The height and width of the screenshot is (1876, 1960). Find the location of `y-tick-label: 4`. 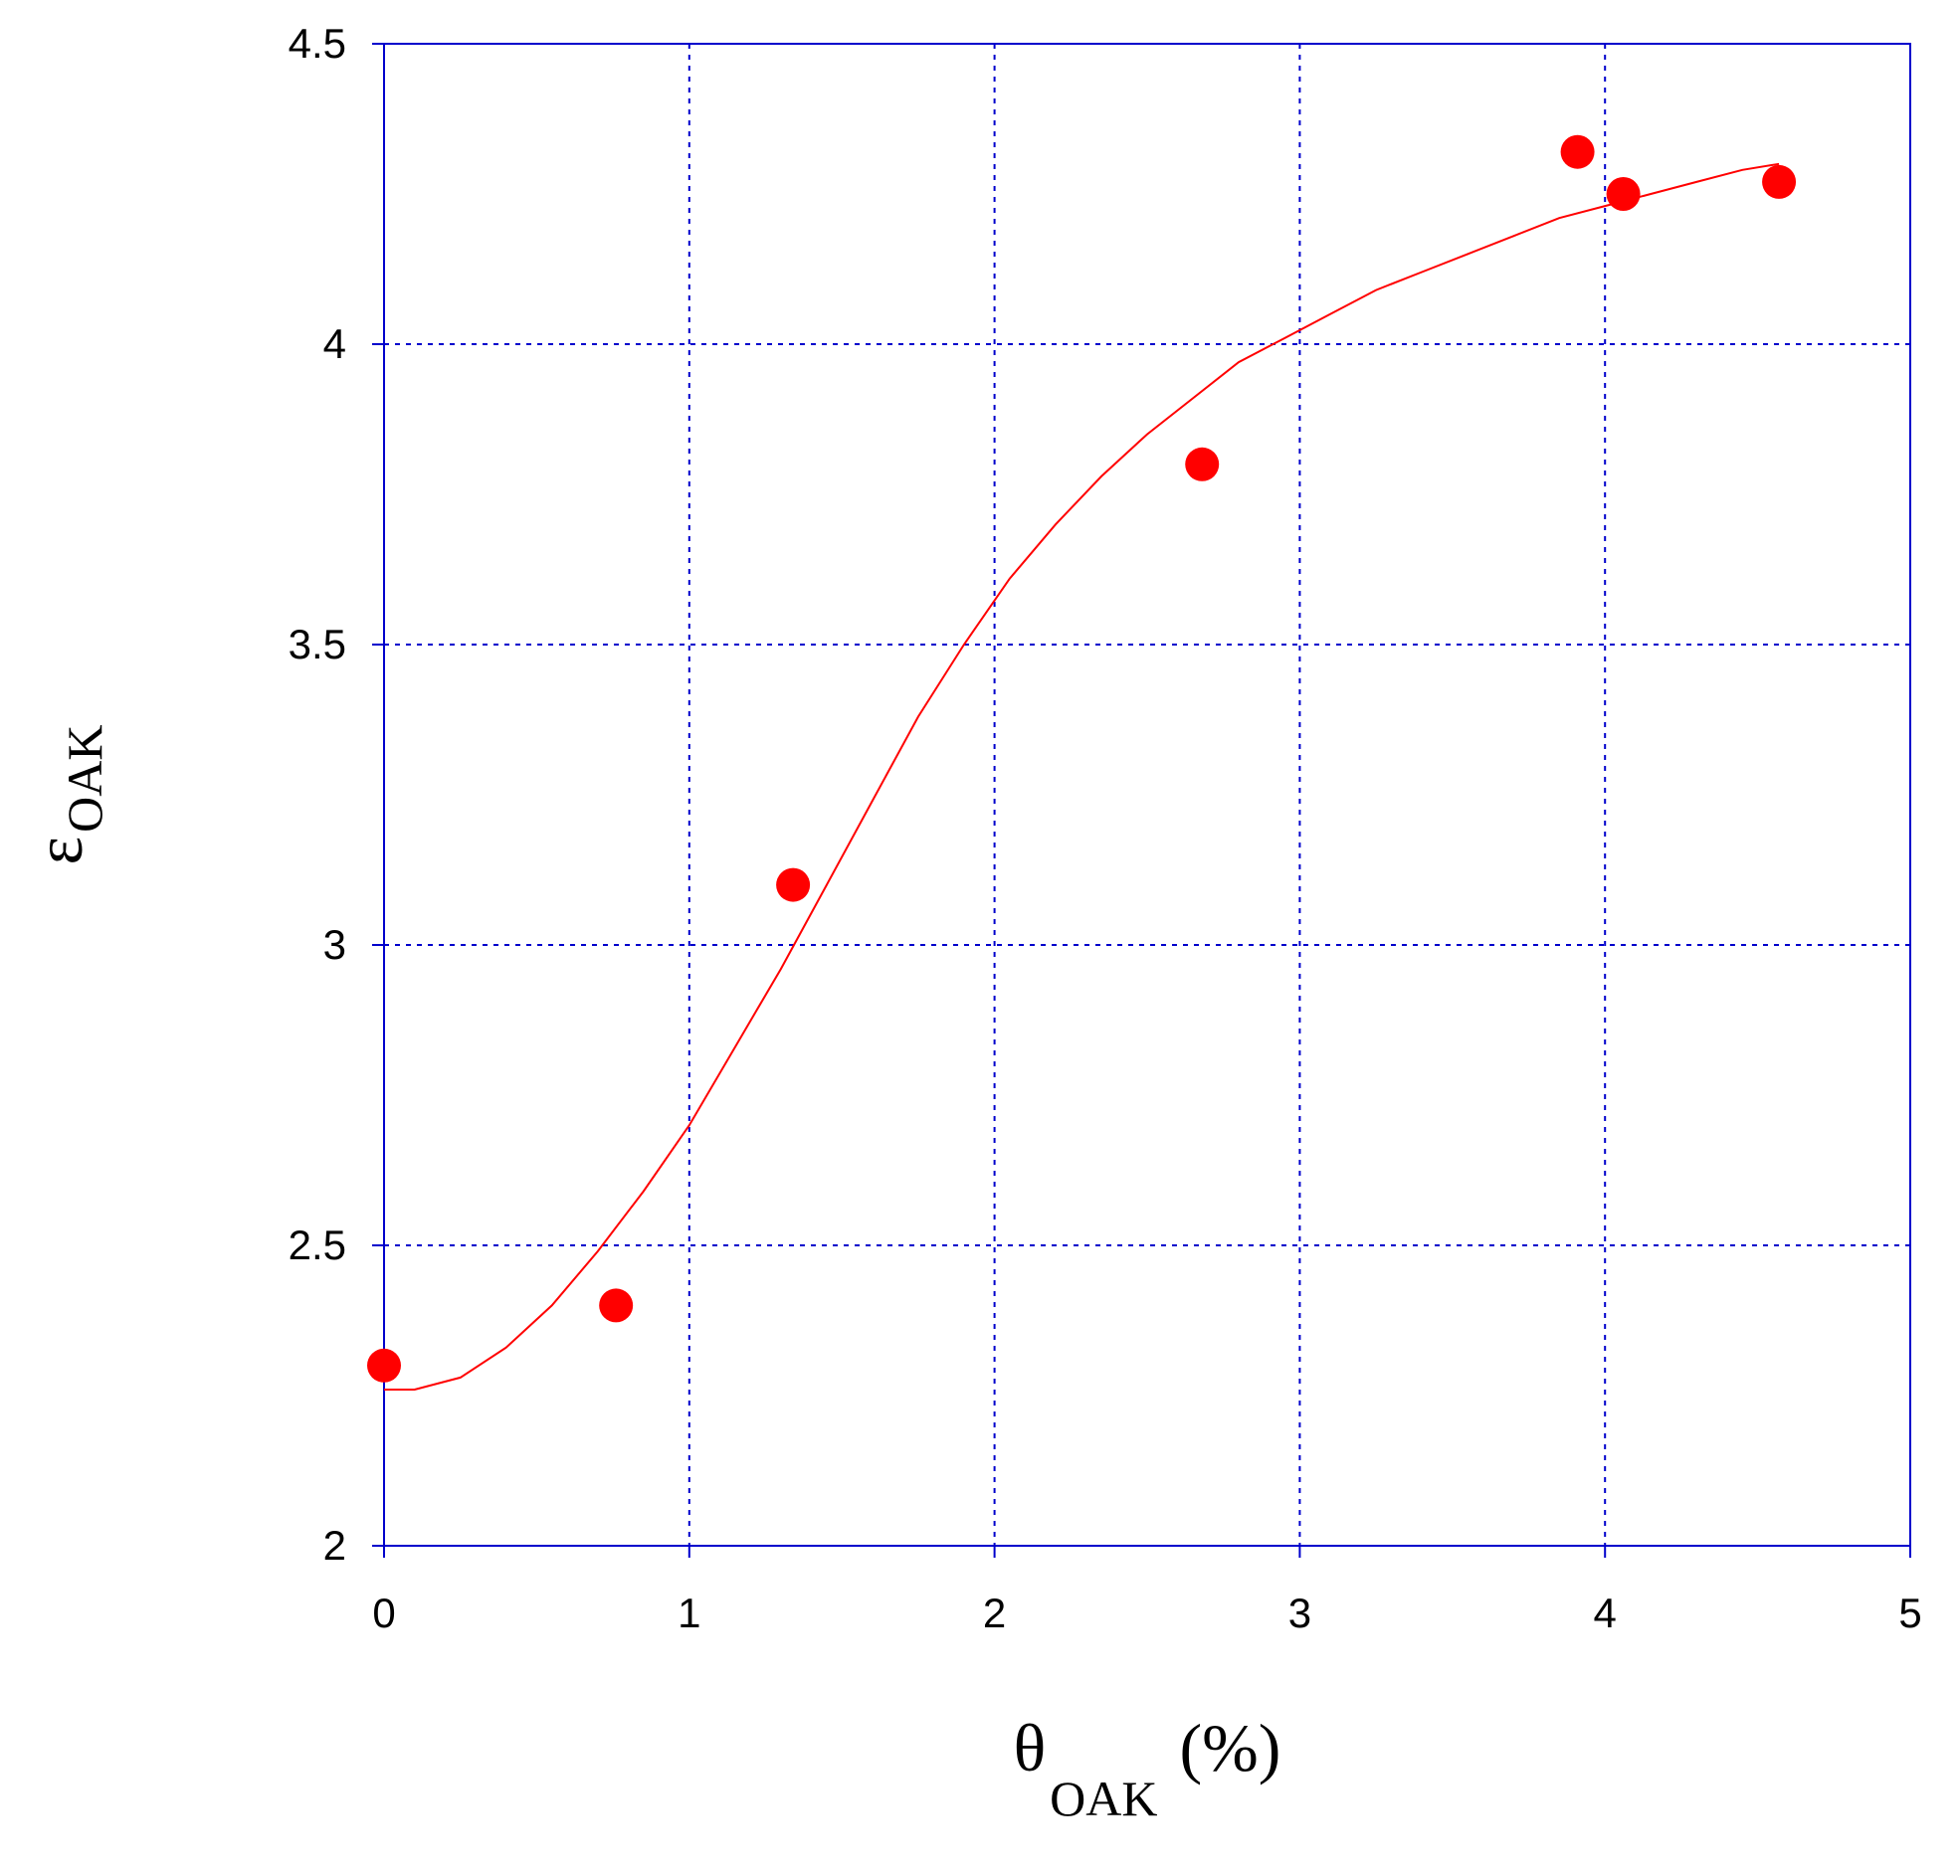

y-tick-label: 4 is located at coordinates (334, 343).